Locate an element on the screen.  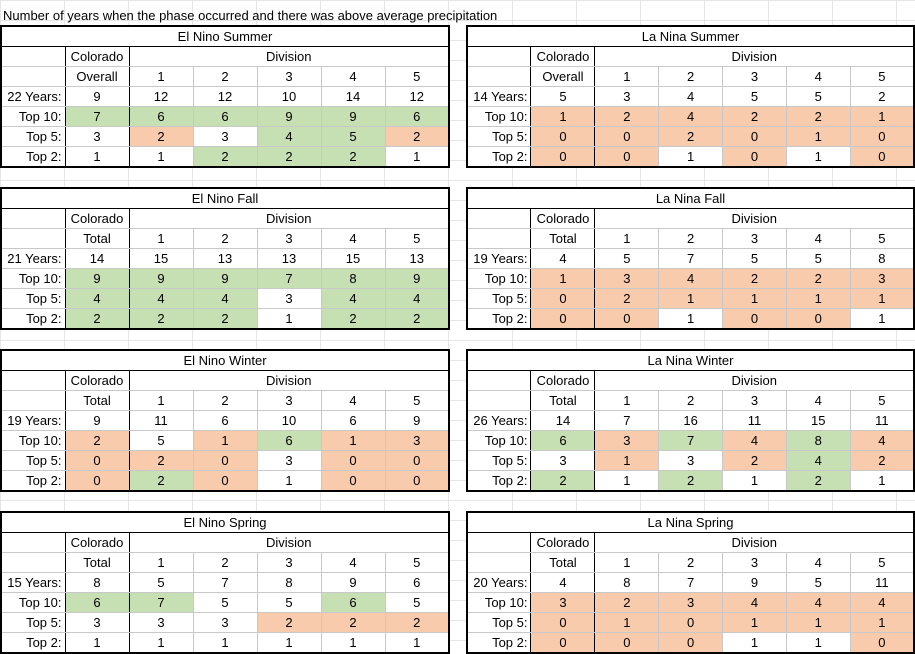
division-value-cell: 16 is located at coordinates (691, 420).